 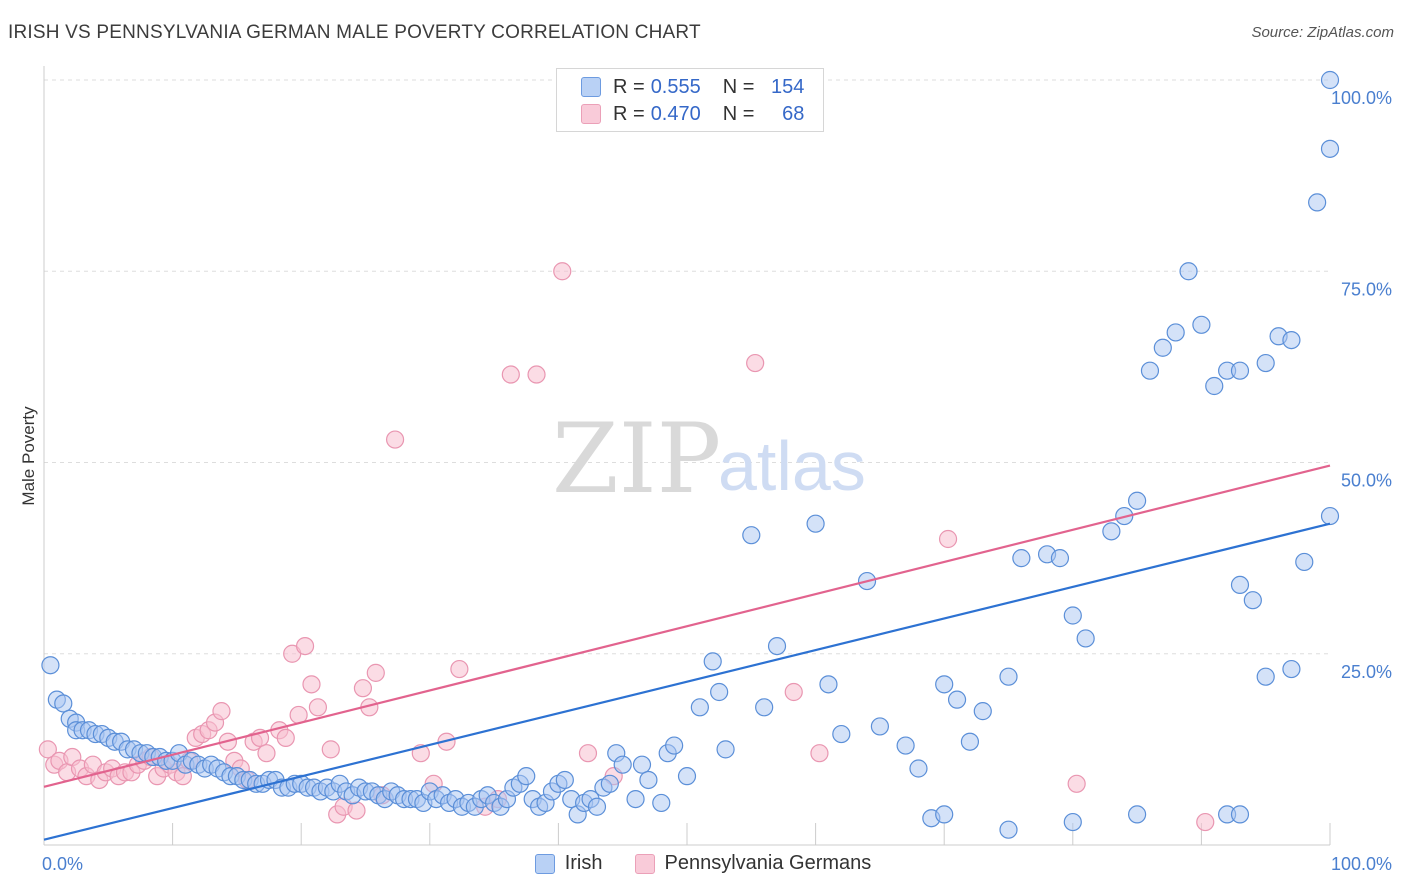 What do you see at coordinates (544, 863) in the screenshot?
I see `legend-swatch-irish` at bounding box center [544, 863].